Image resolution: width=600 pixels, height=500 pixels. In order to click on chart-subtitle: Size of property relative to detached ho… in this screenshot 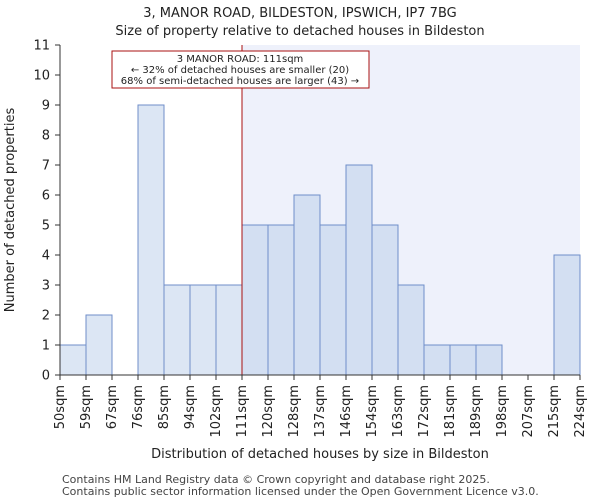, I will do `click(299, 31)`.